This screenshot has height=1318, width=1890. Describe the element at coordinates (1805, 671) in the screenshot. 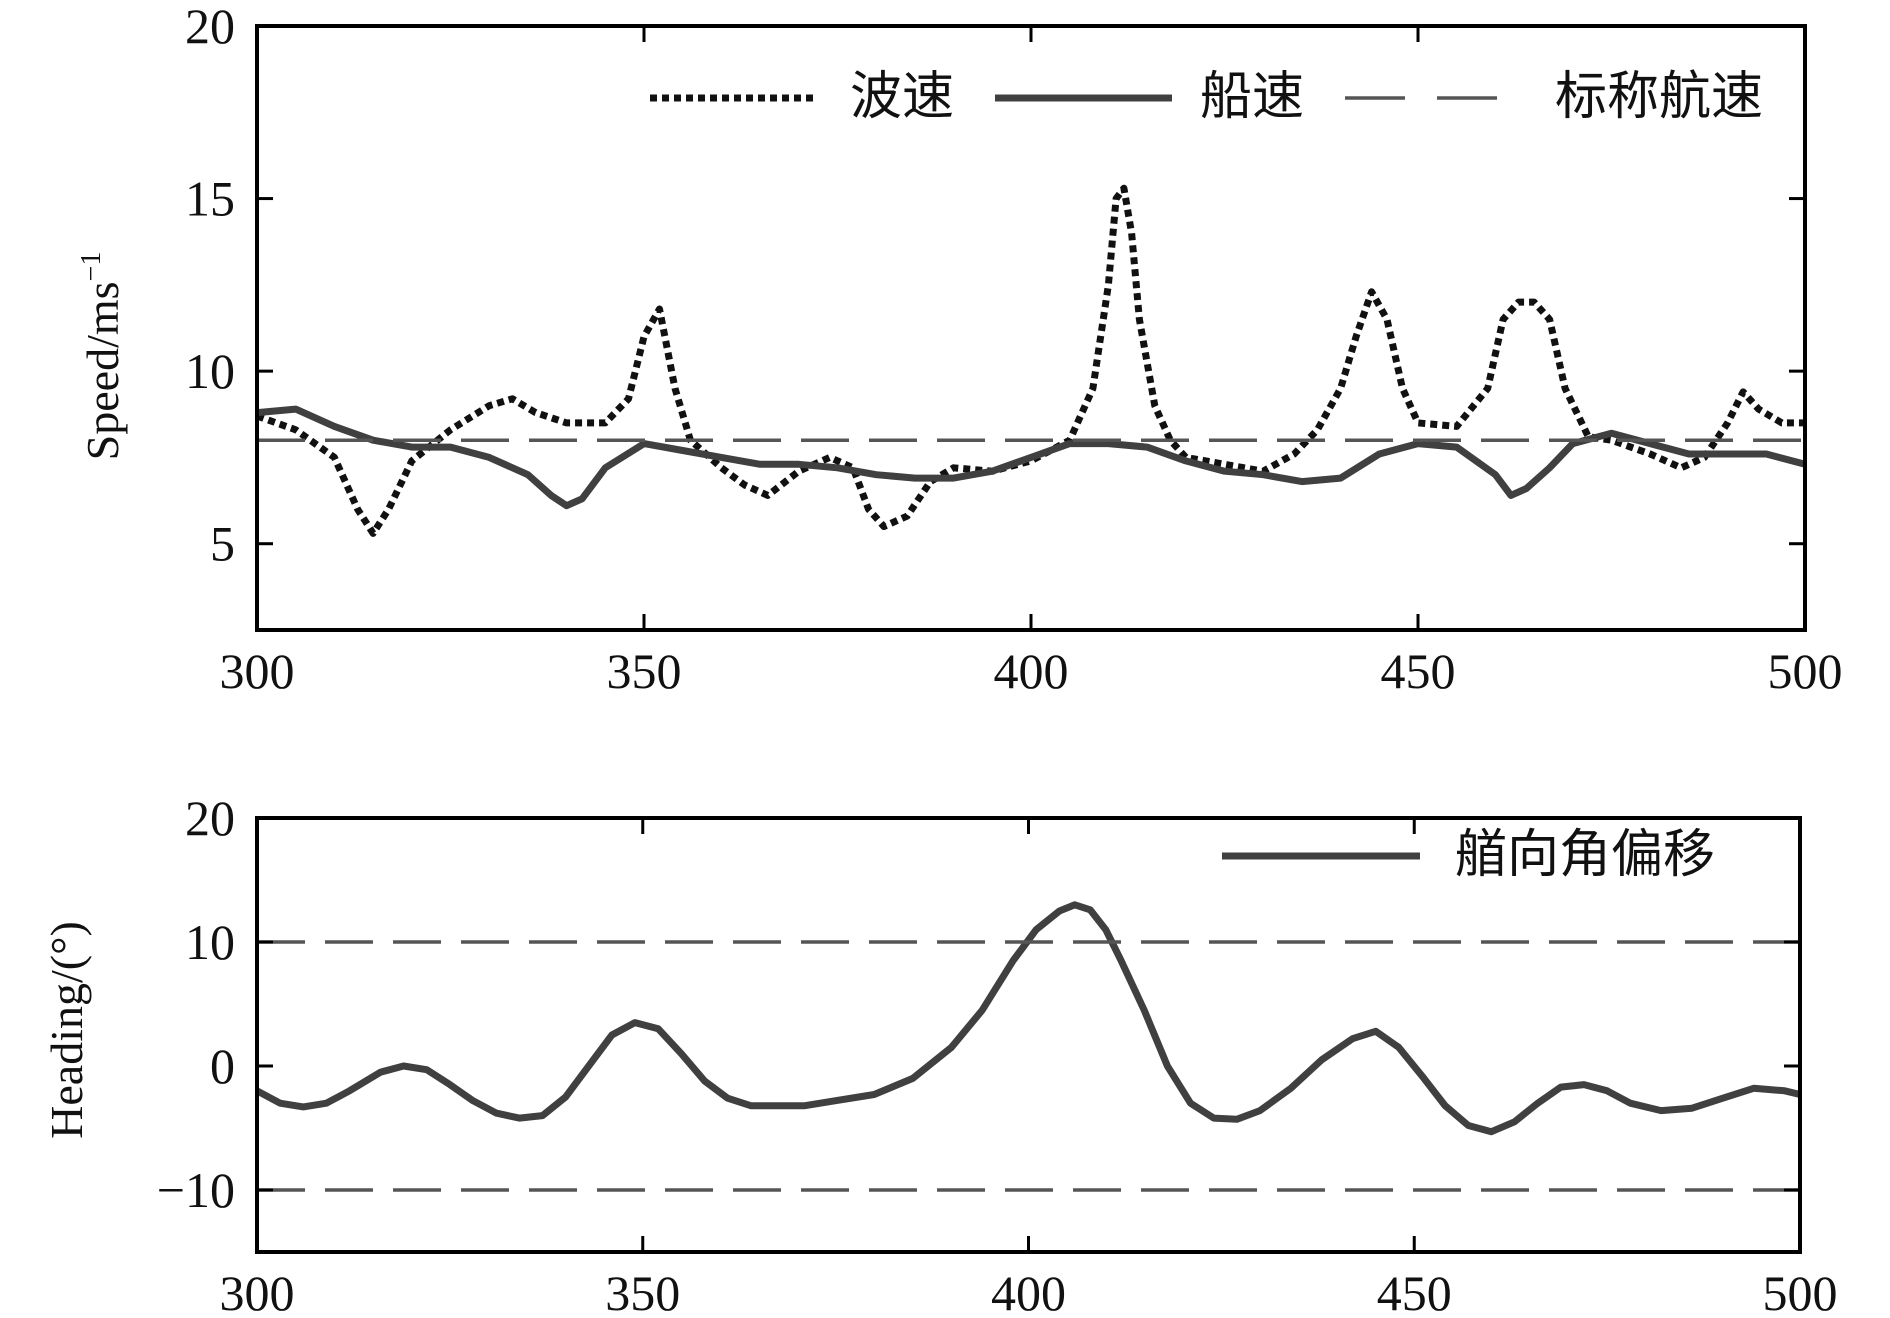

I see `c0-xtick-label: 500` at that location.